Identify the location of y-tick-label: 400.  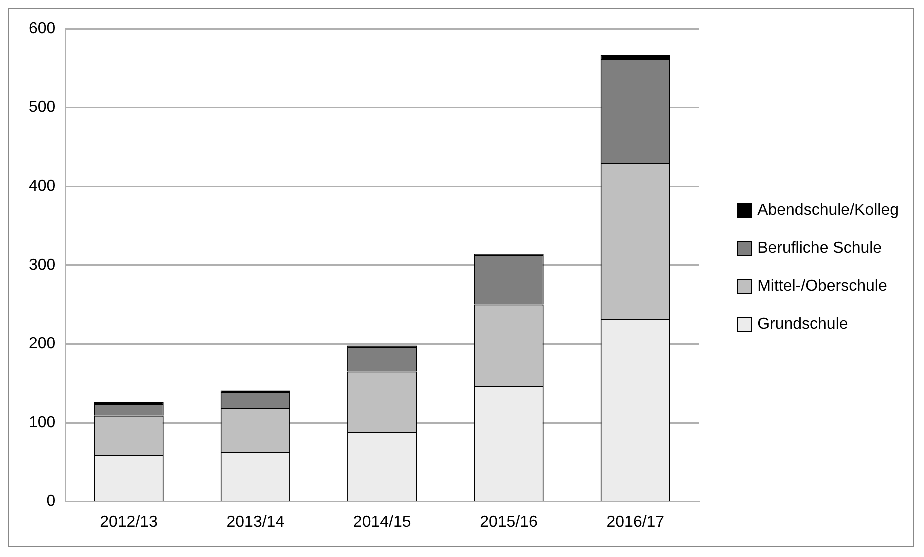
(42, 187).